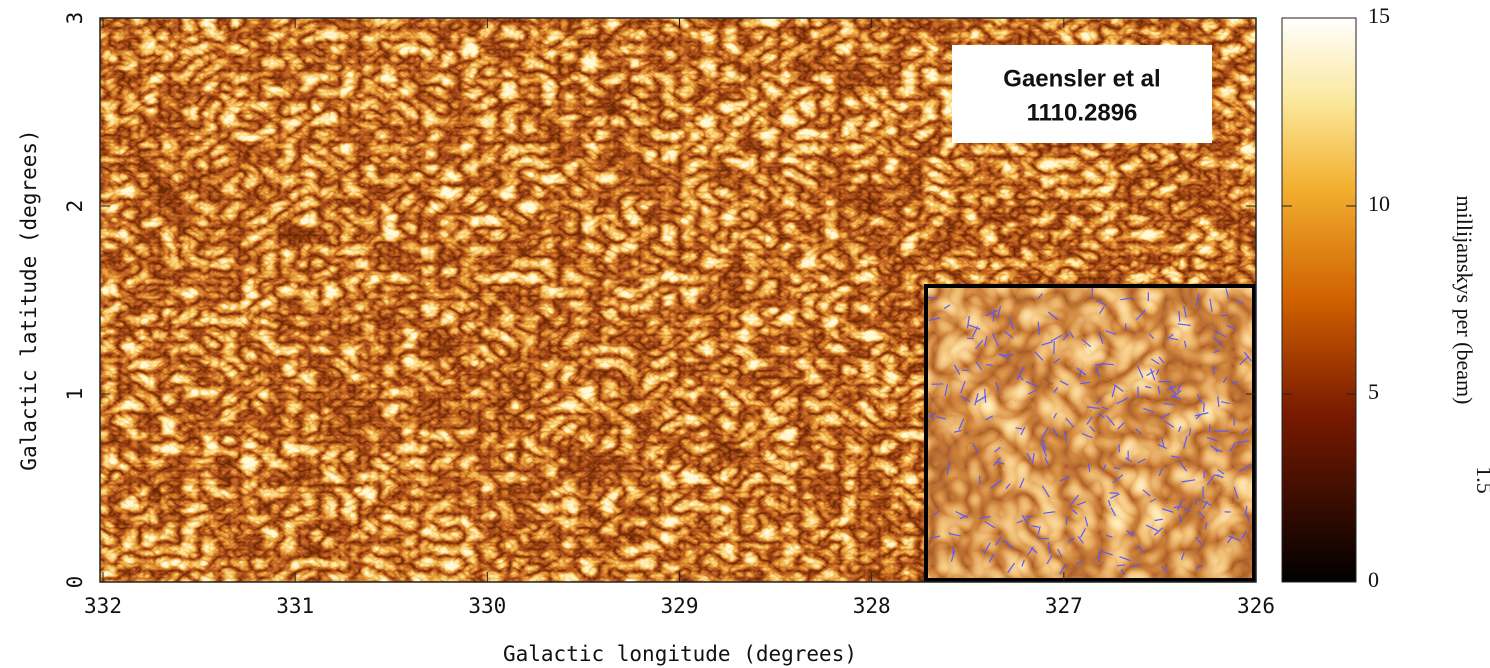  I want to click on x-tick-label: 331, so click(295, 606).